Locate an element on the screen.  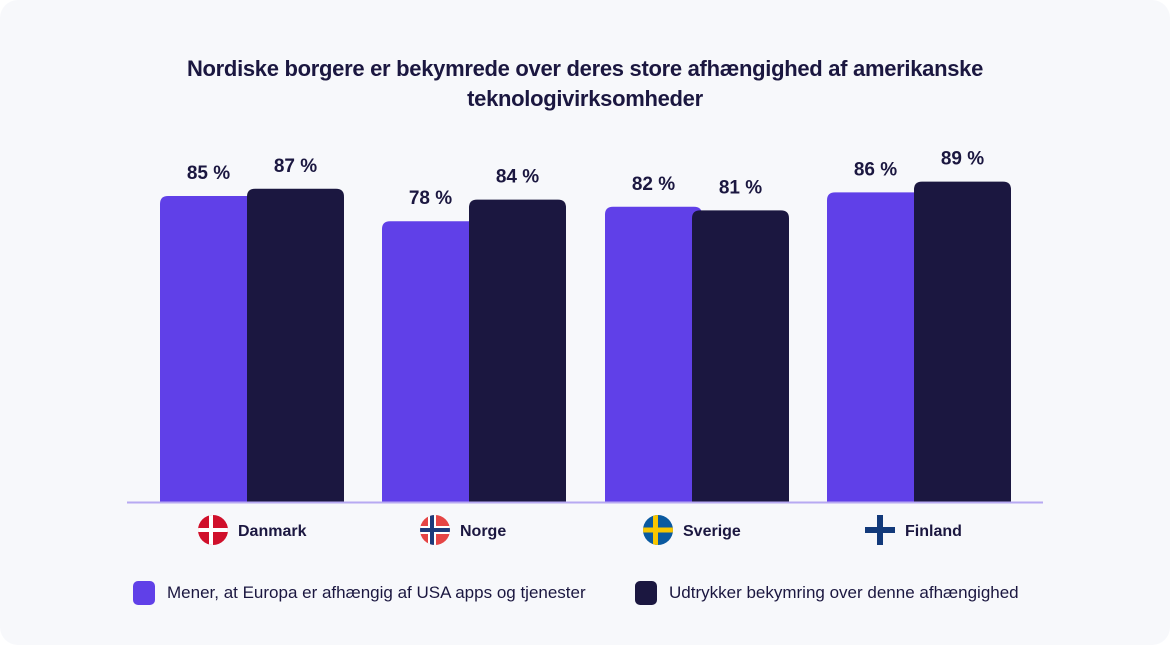
data-label: 82 % is located at coordinates (653, 184).